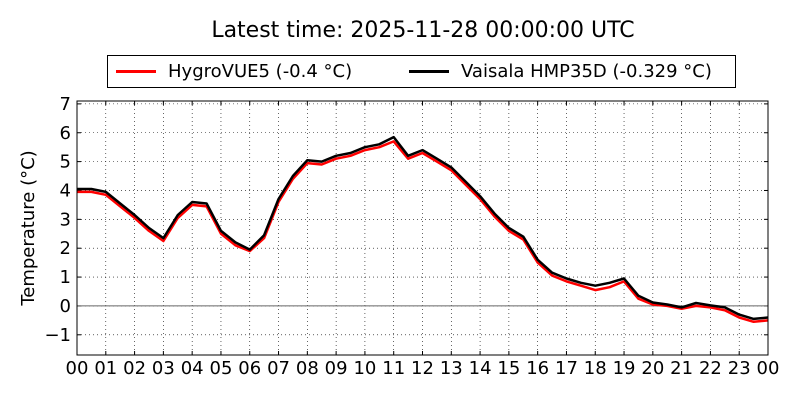 The image size is (800, 400). I want to click on x-tick-label: 02, so click(134, 368).